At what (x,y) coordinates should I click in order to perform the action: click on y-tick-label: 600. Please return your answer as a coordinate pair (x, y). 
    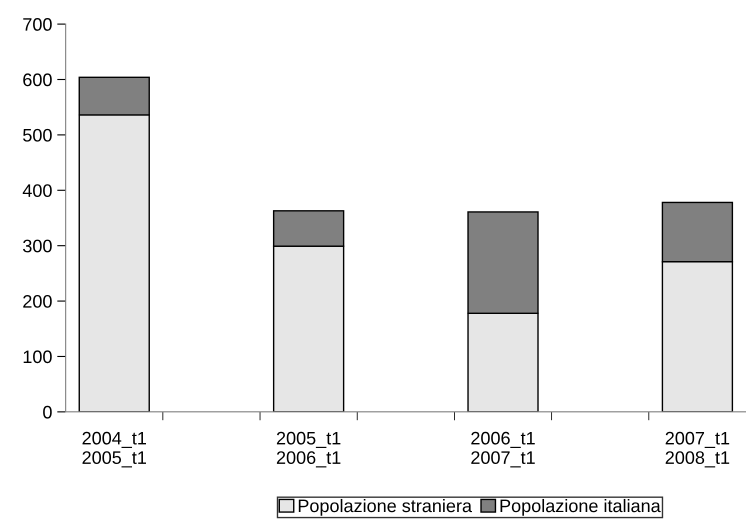
    Looking at the image, I should click on (37, 79).